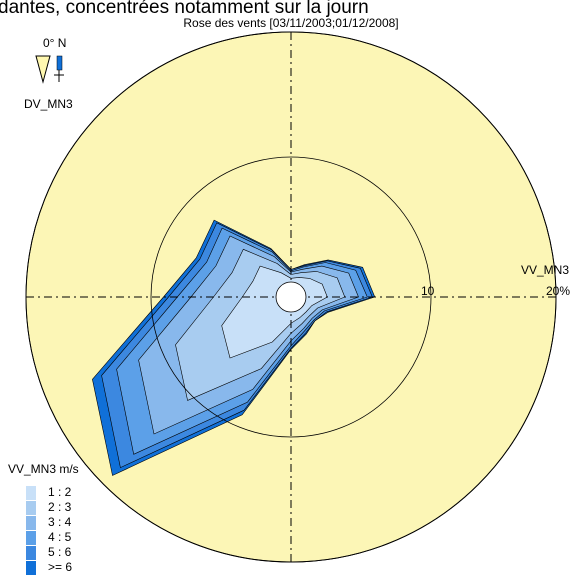 Image resolution: width=583 pixels, height=581 pixels. Describe the element at coordinates (290, 23) in the screenshot. I see `chart-title: Rose des vents [03/11/2003;01/12/2008]` at that location.